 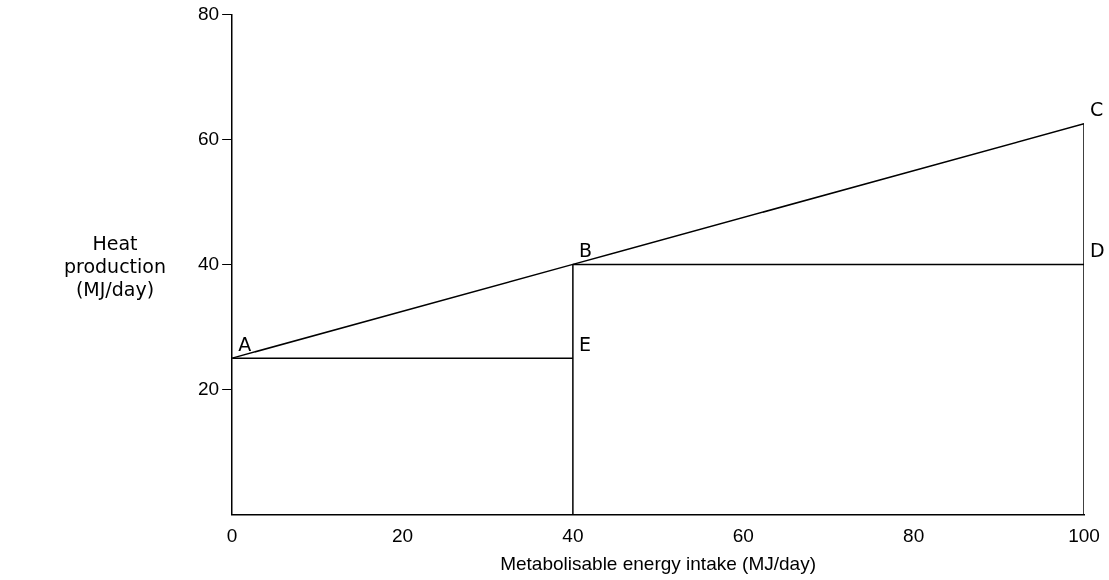 I want to click on y-tick-label: 60, so click(x=208, y=138).